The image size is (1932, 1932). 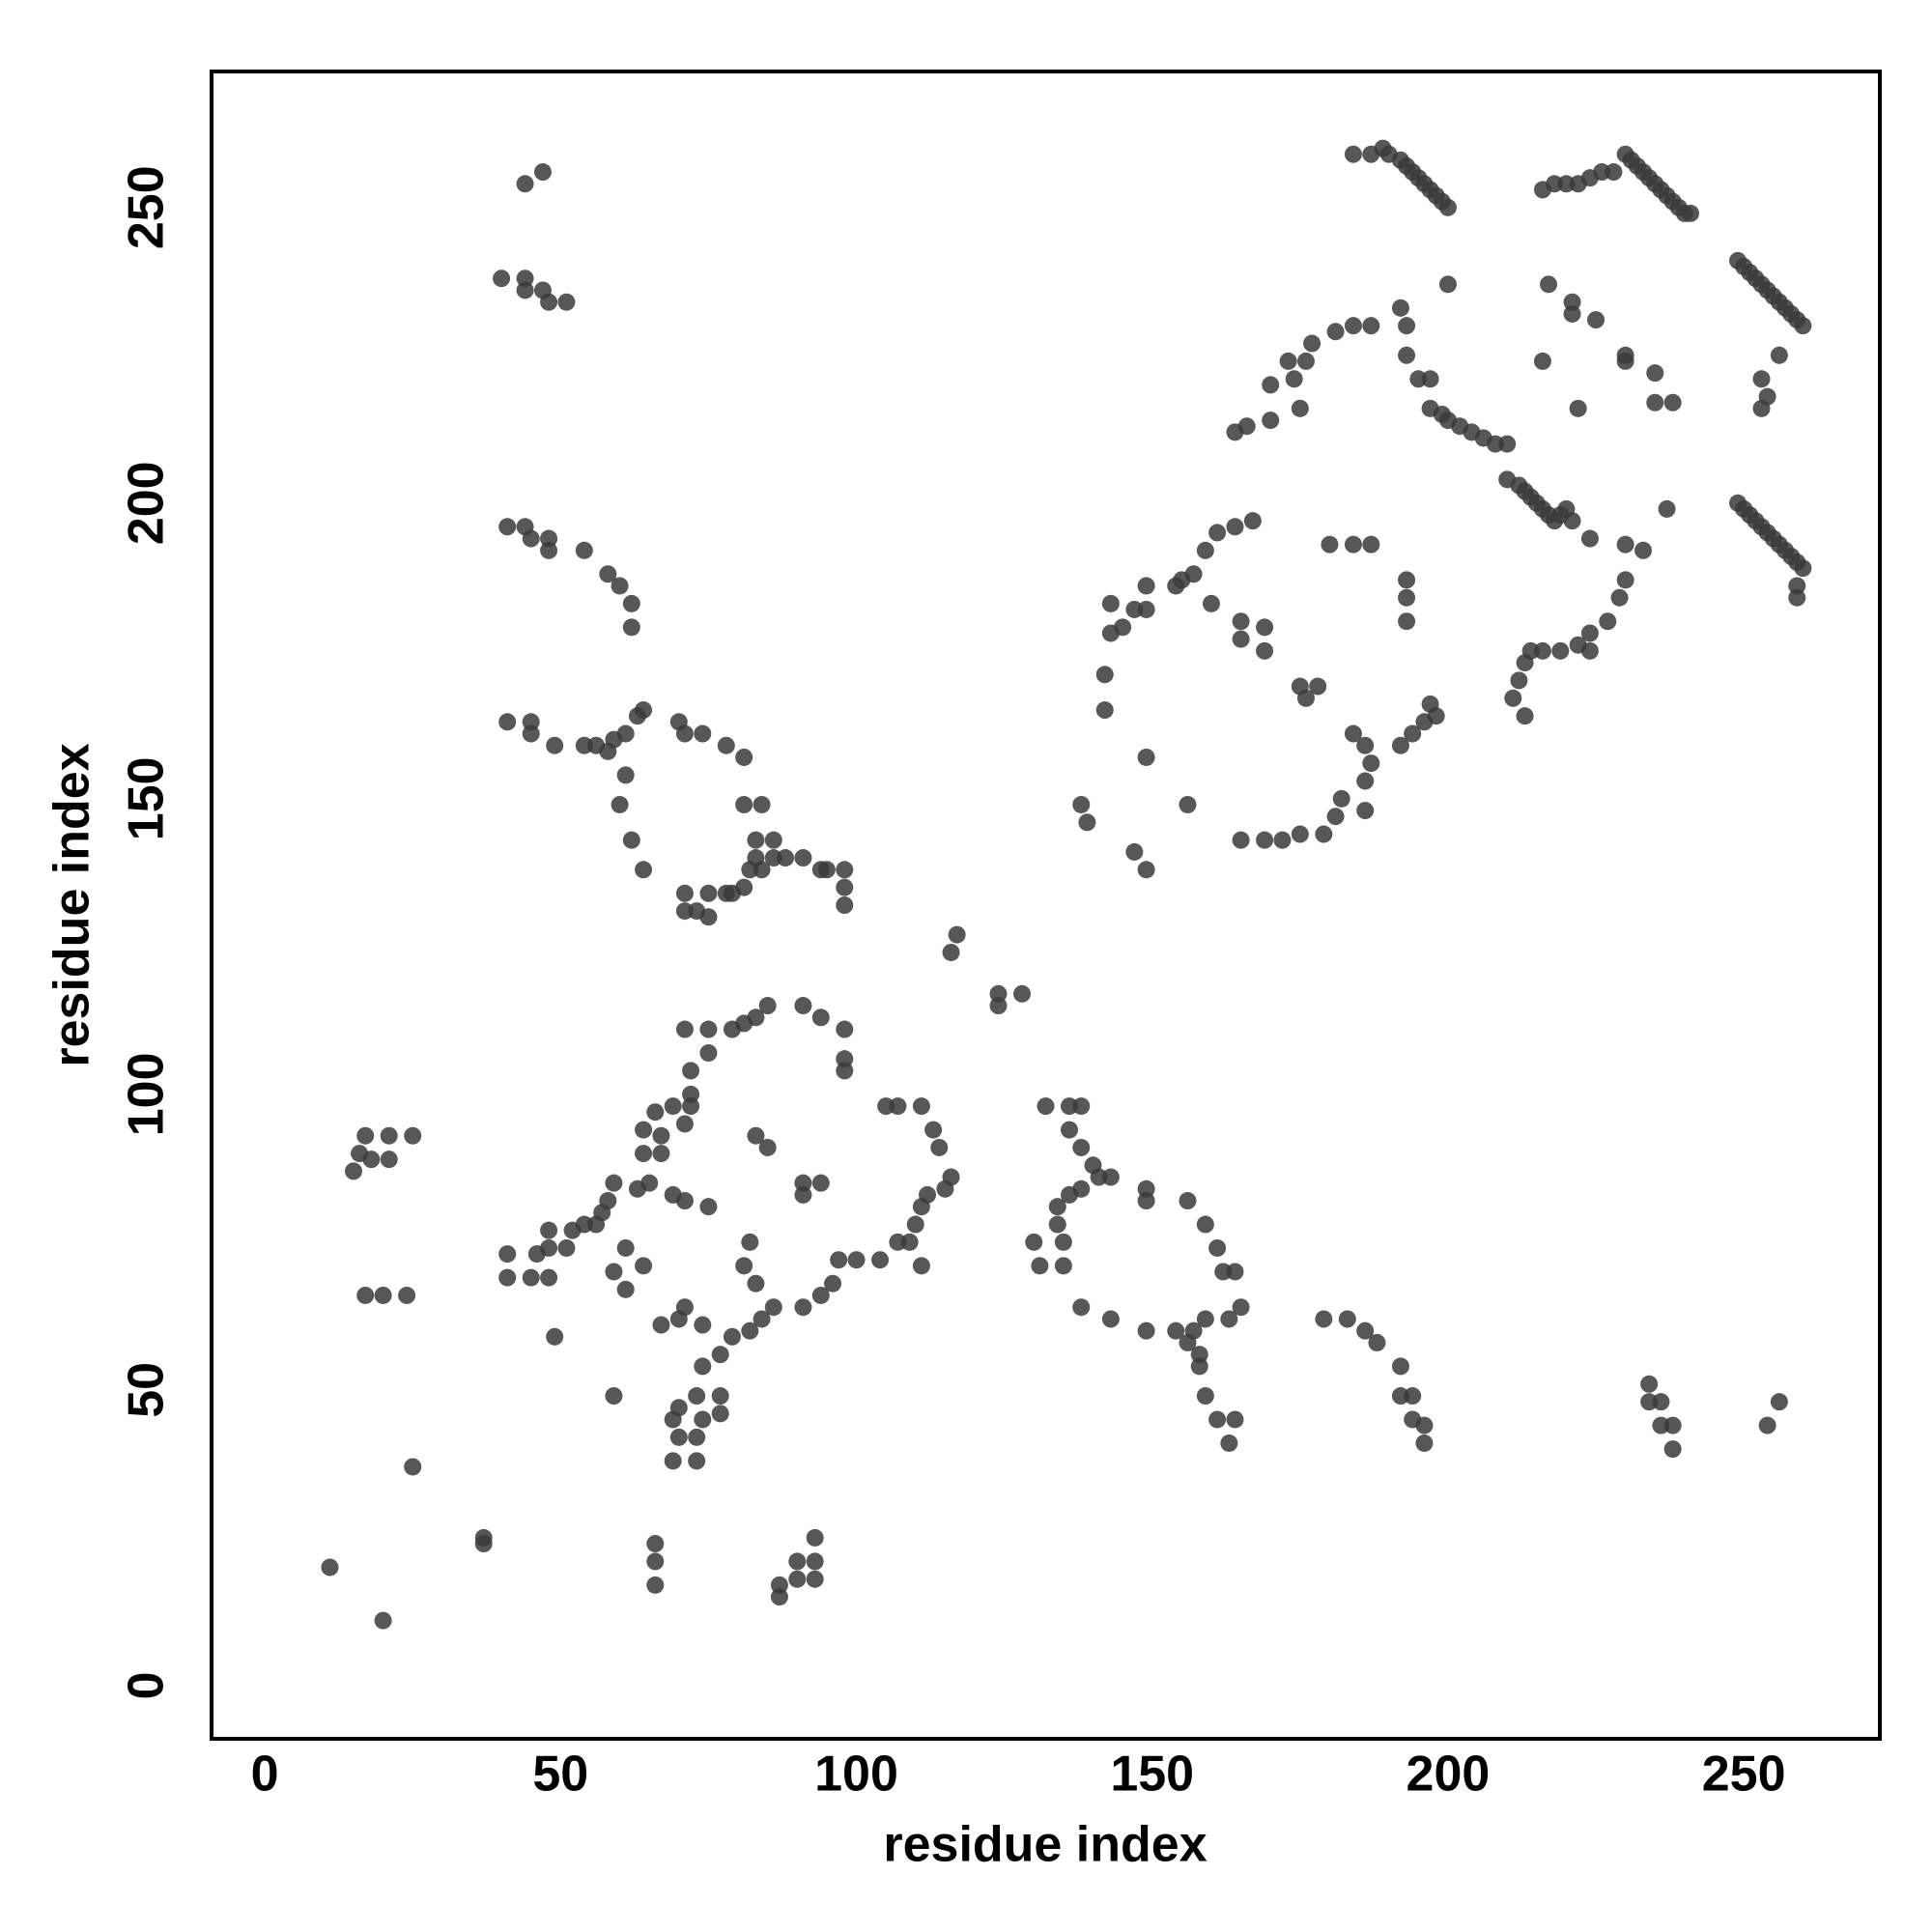 What do you see at coordinates (147, 1390) in the screenshot?
I see `y-tick-label: 50` at bounding box center [147, 1390].